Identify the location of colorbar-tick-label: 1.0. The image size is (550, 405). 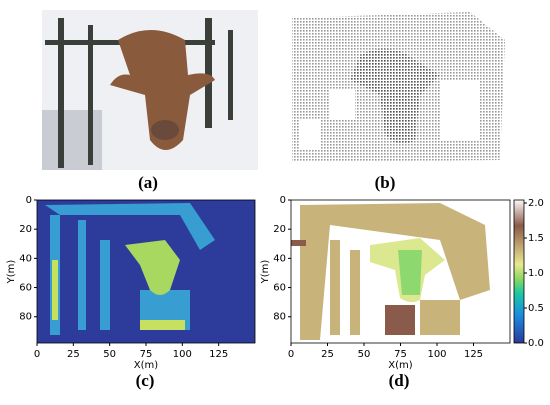
(536, 273).